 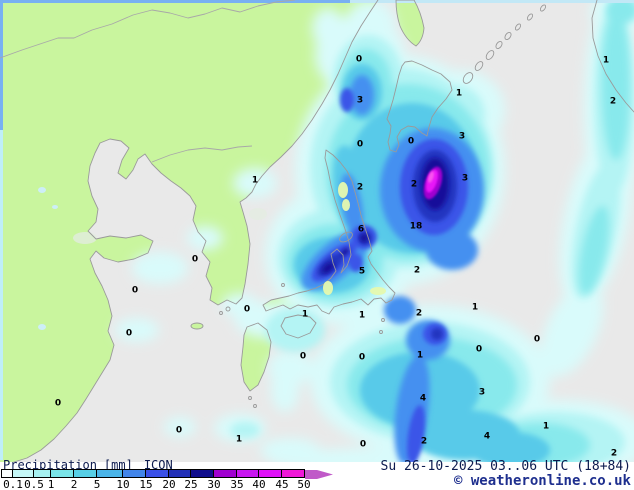 What do you see at coordinates (13, 484) in the screenshot?
I see `colorbar-tick-label: 0.1` at bounding box center [13, 484].